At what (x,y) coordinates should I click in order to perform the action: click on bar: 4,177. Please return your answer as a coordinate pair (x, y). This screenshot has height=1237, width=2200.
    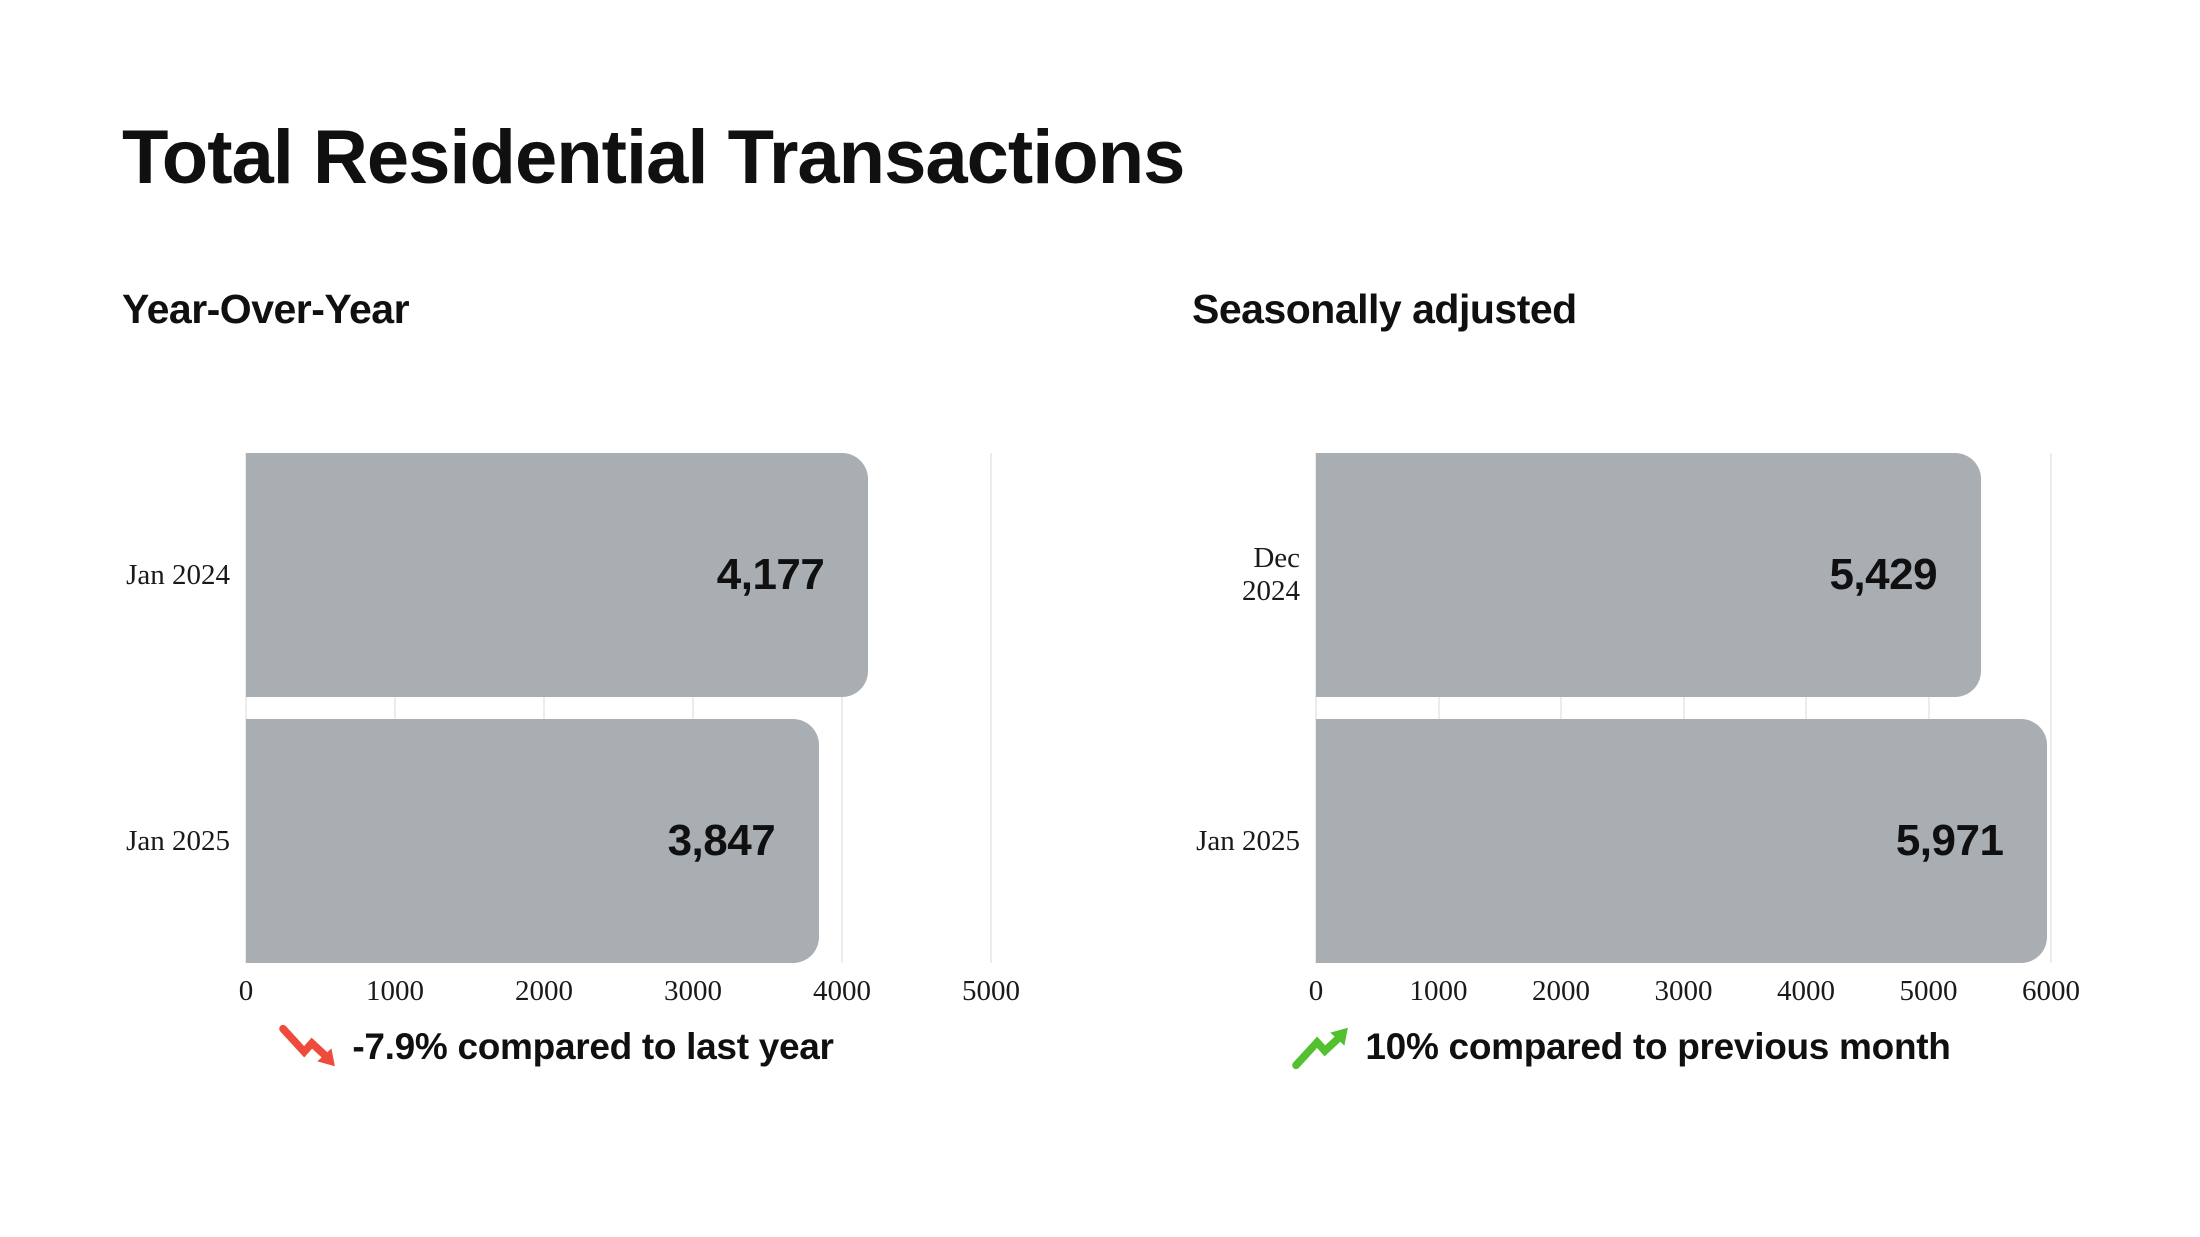
    Looking at the image, I should click on (557, 575).